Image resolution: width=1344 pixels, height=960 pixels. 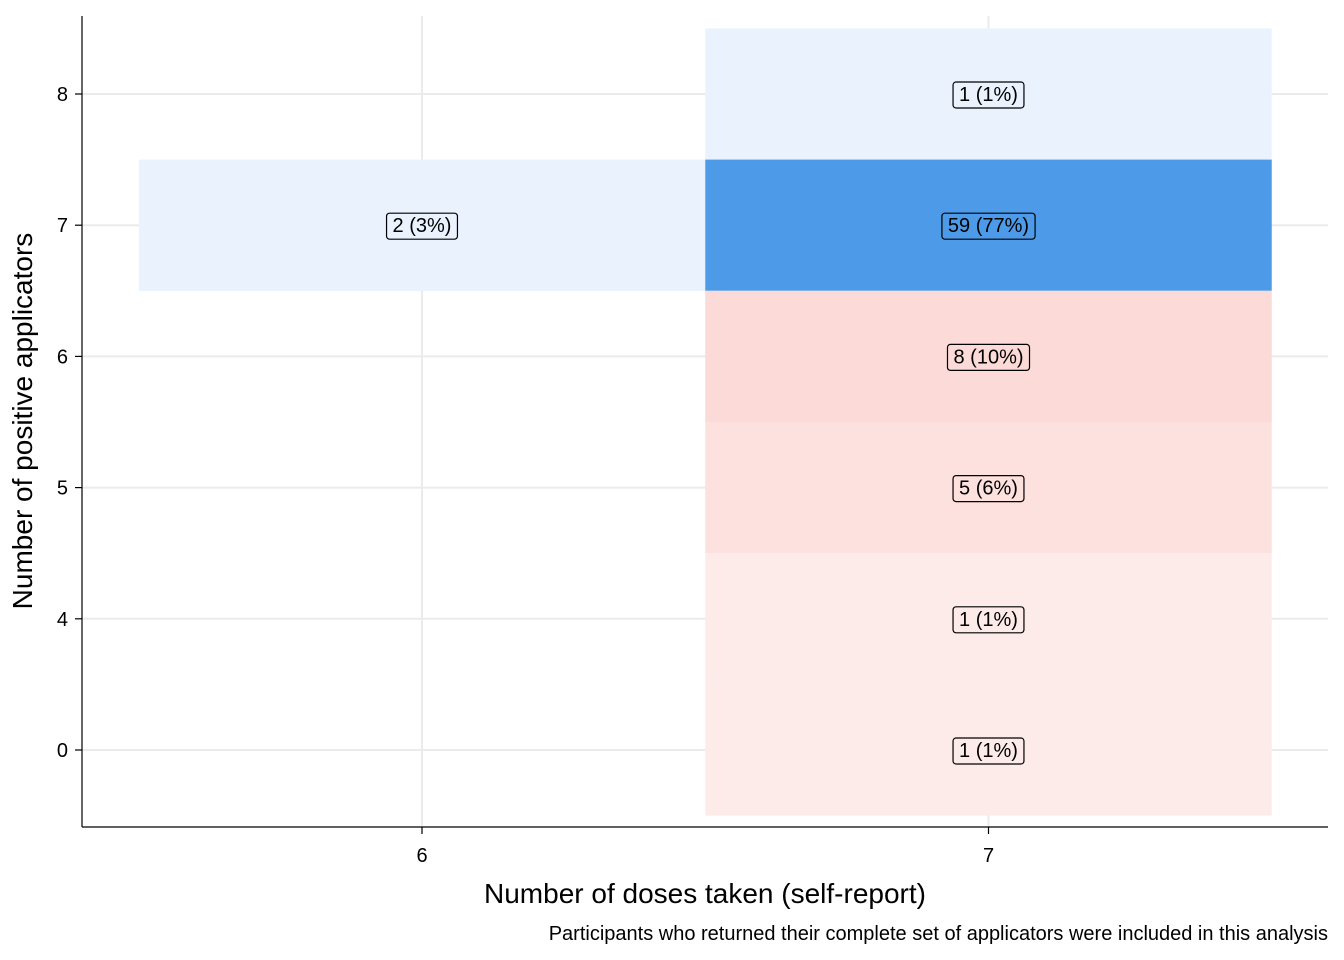 I want to click on cell-label-7-5: 5 (6%), so click(x=988, y=489).